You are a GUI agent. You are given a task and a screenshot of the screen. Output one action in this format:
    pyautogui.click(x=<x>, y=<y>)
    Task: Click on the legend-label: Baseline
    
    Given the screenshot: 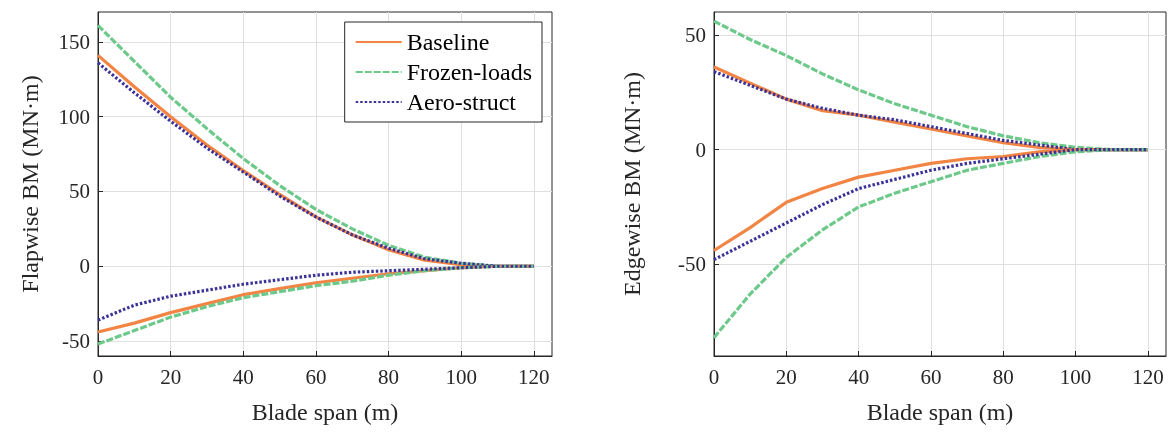 What is the action you would take?
    pyautogui.click(x=448, y=42)
    